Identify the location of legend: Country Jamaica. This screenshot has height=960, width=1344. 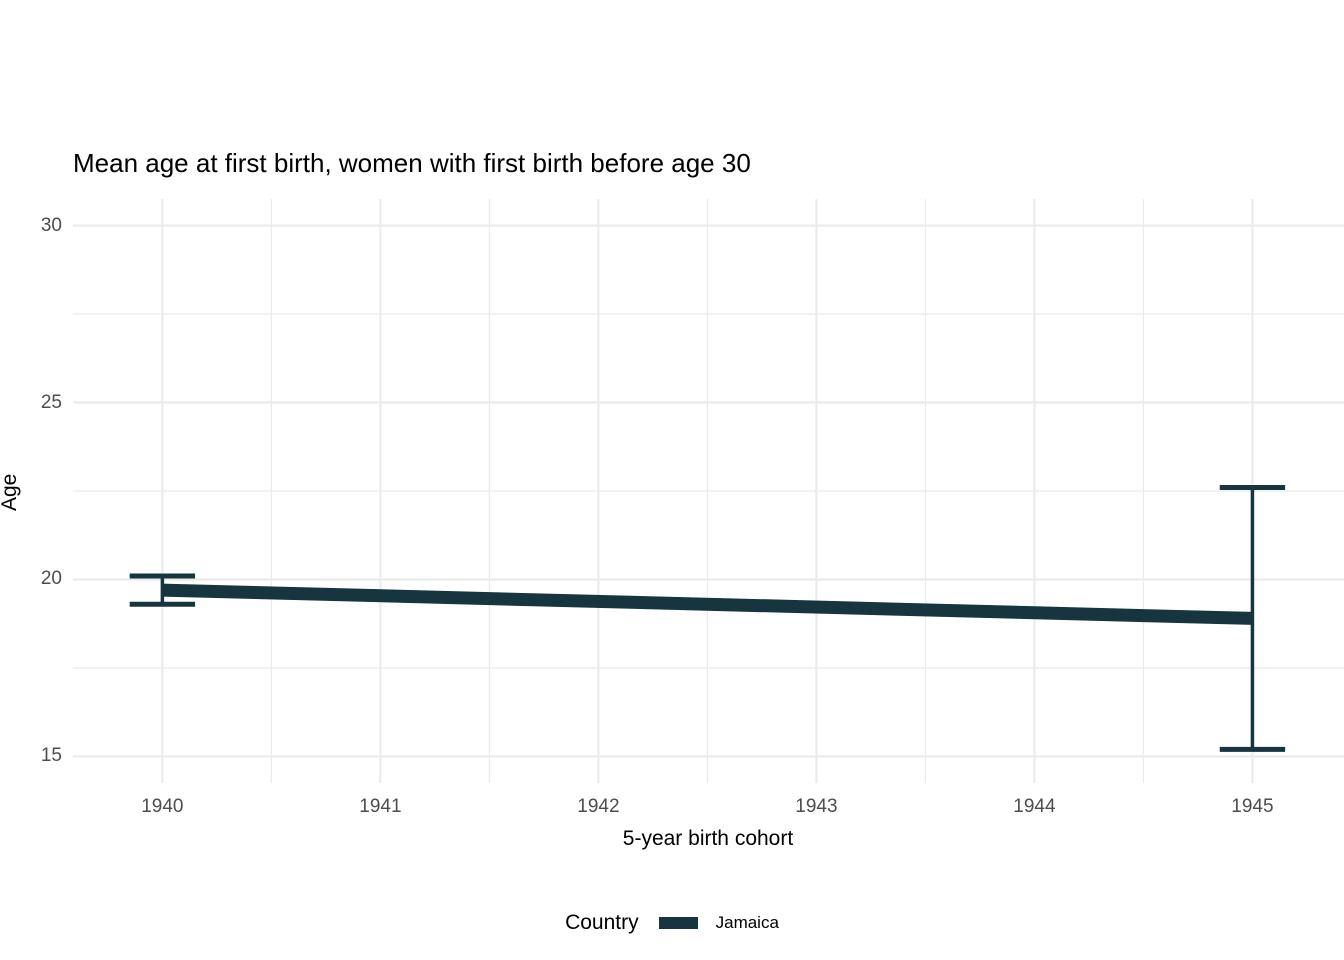
(672, 923).